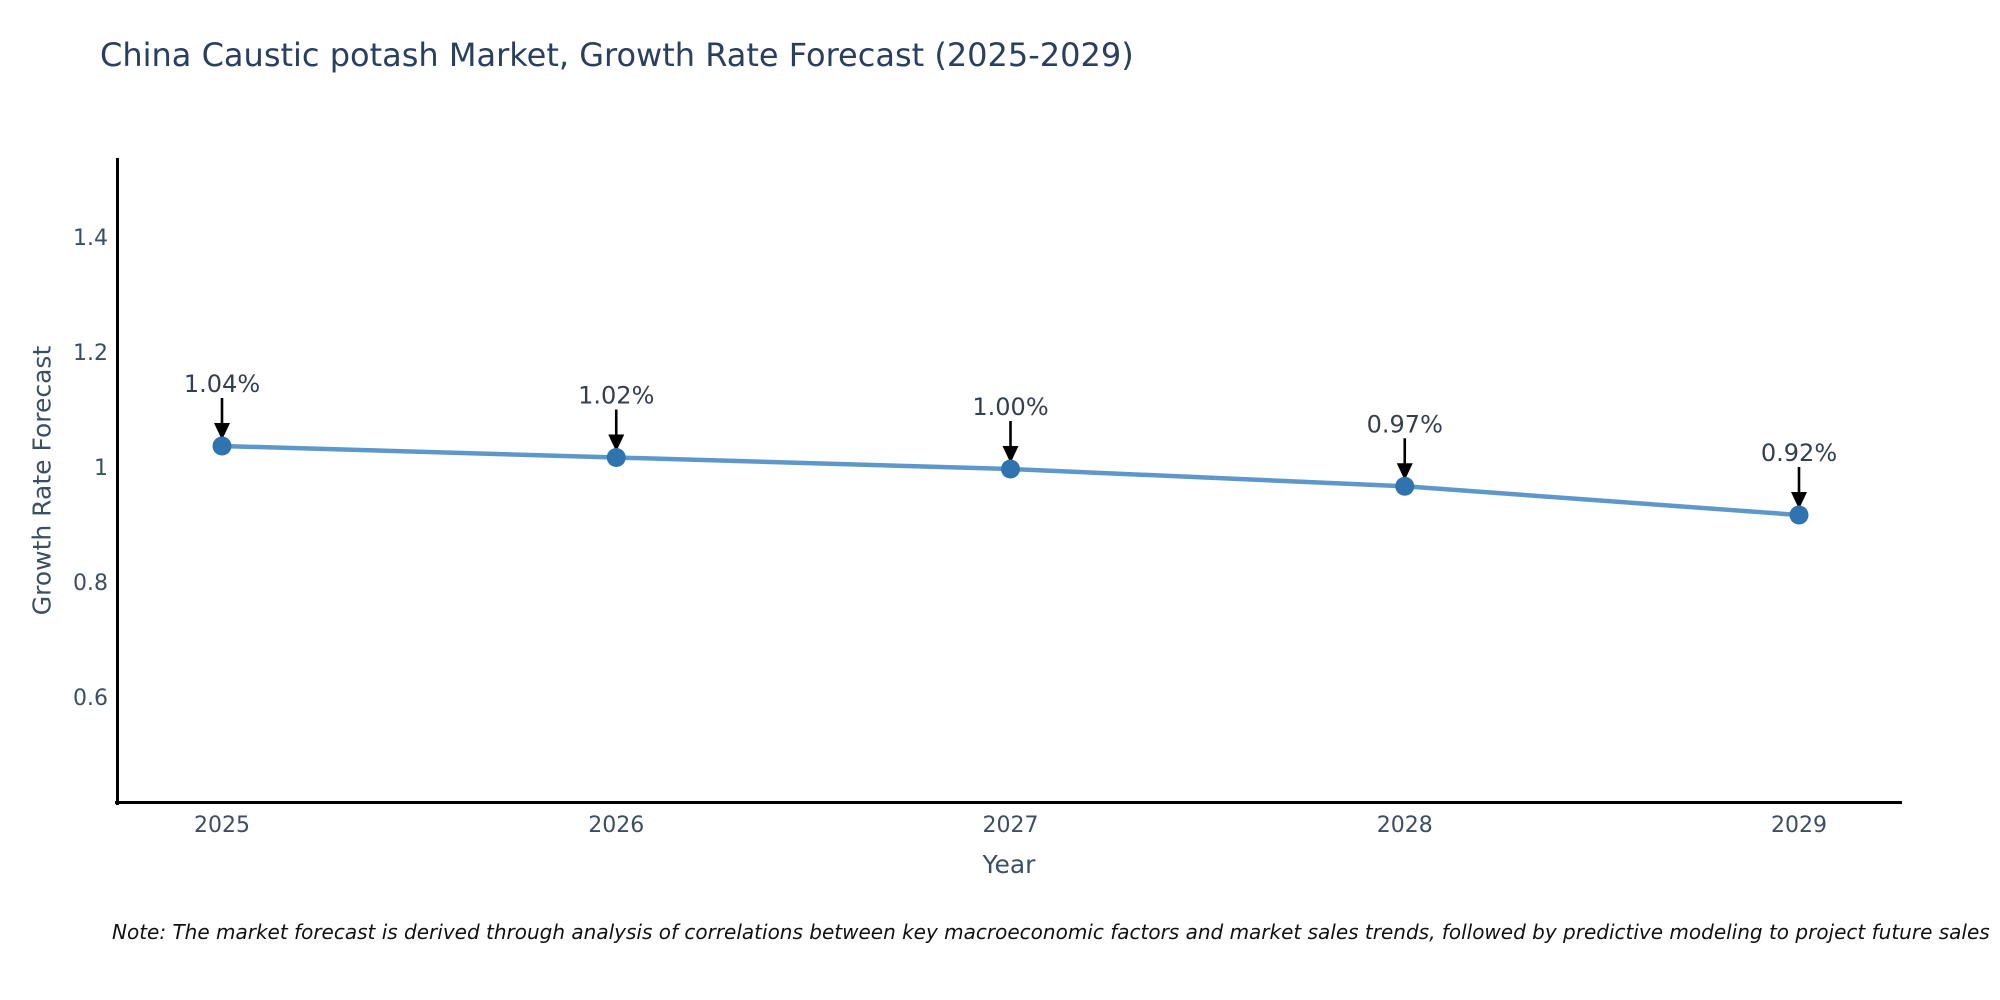 The width and height of the screenshot is (2000, 1000). What do you see at coordinates (222, 825) in the screenshot?
I see `x-tick-label: 2025` at bounding box center [222, 825].